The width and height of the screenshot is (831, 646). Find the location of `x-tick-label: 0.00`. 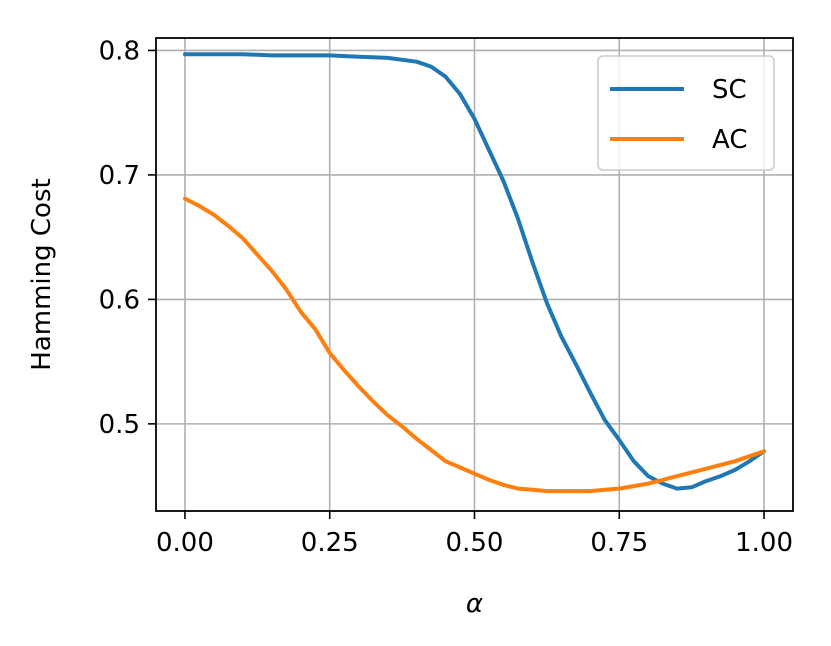

x-tick-label: 0.00 is located at coordinates (185, 543).